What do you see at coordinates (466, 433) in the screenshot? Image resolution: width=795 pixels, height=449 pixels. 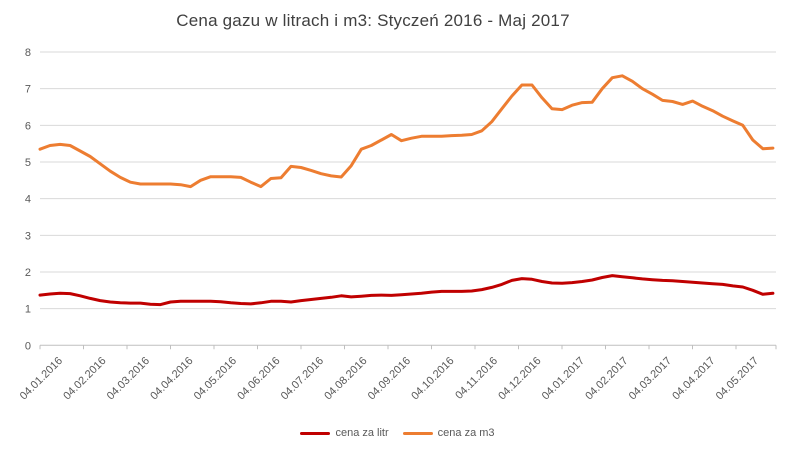 I see `legend-label: cena za m3` at bounding box center [466, 433].